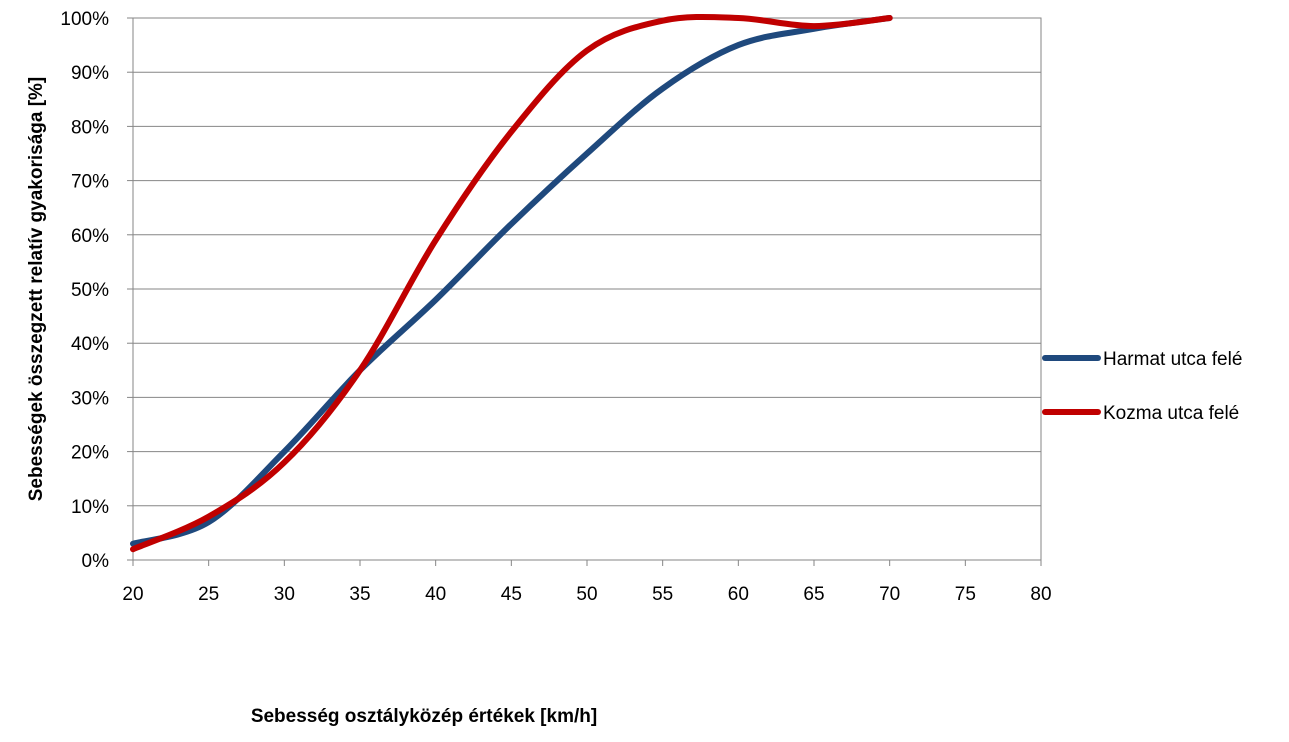 The width and height of the screenshot is (1289, 742). What do you see at coordinates (511, 594) in the screenshot?
I see `x-tick-label: 45` at bounding box center [511, 594].